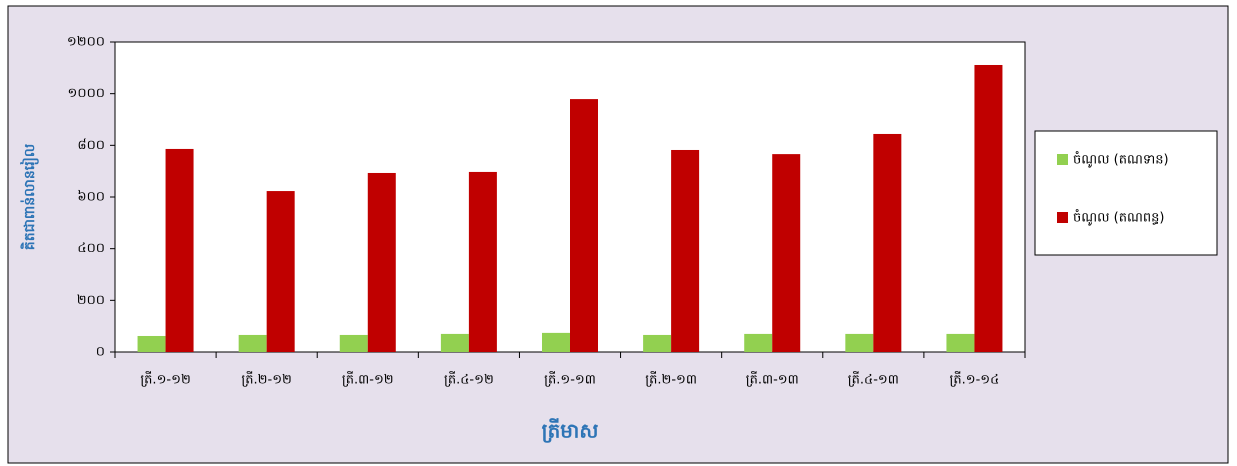 The width and height of the screenshot is (1237, 466). What do you see at coordinates (1118, 218) in the screenshot?
I see `legend-label: ចំណូល (តណពន្ធ)` at bounding box center [1118, 218].